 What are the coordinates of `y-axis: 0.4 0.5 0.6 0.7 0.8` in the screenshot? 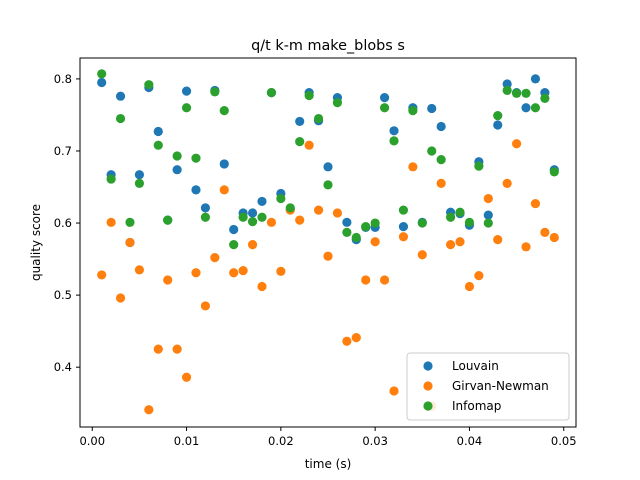 It's located at (67, 223).